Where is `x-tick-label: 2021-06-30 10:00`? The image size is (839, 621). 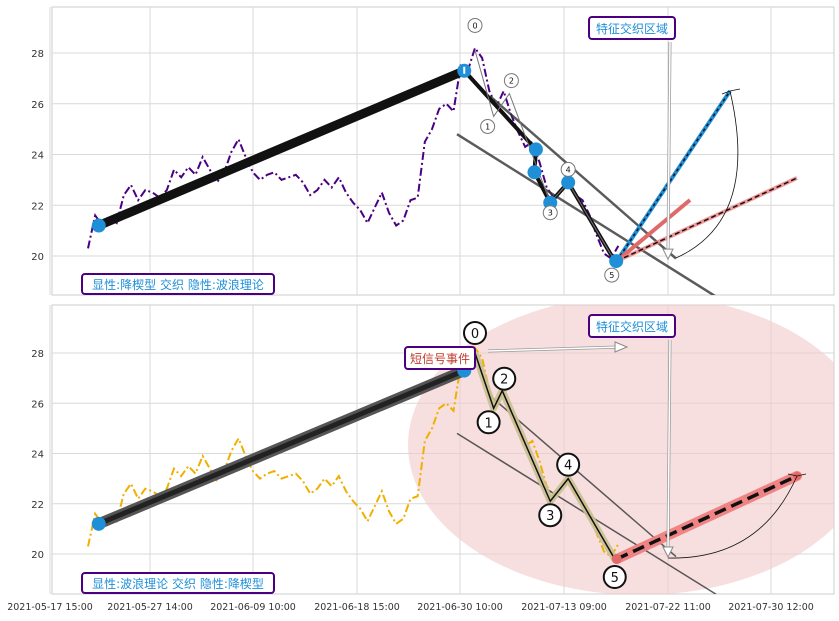
x-tick-label: 2021-06-30 10:00 is located at coordinates (460, 607).